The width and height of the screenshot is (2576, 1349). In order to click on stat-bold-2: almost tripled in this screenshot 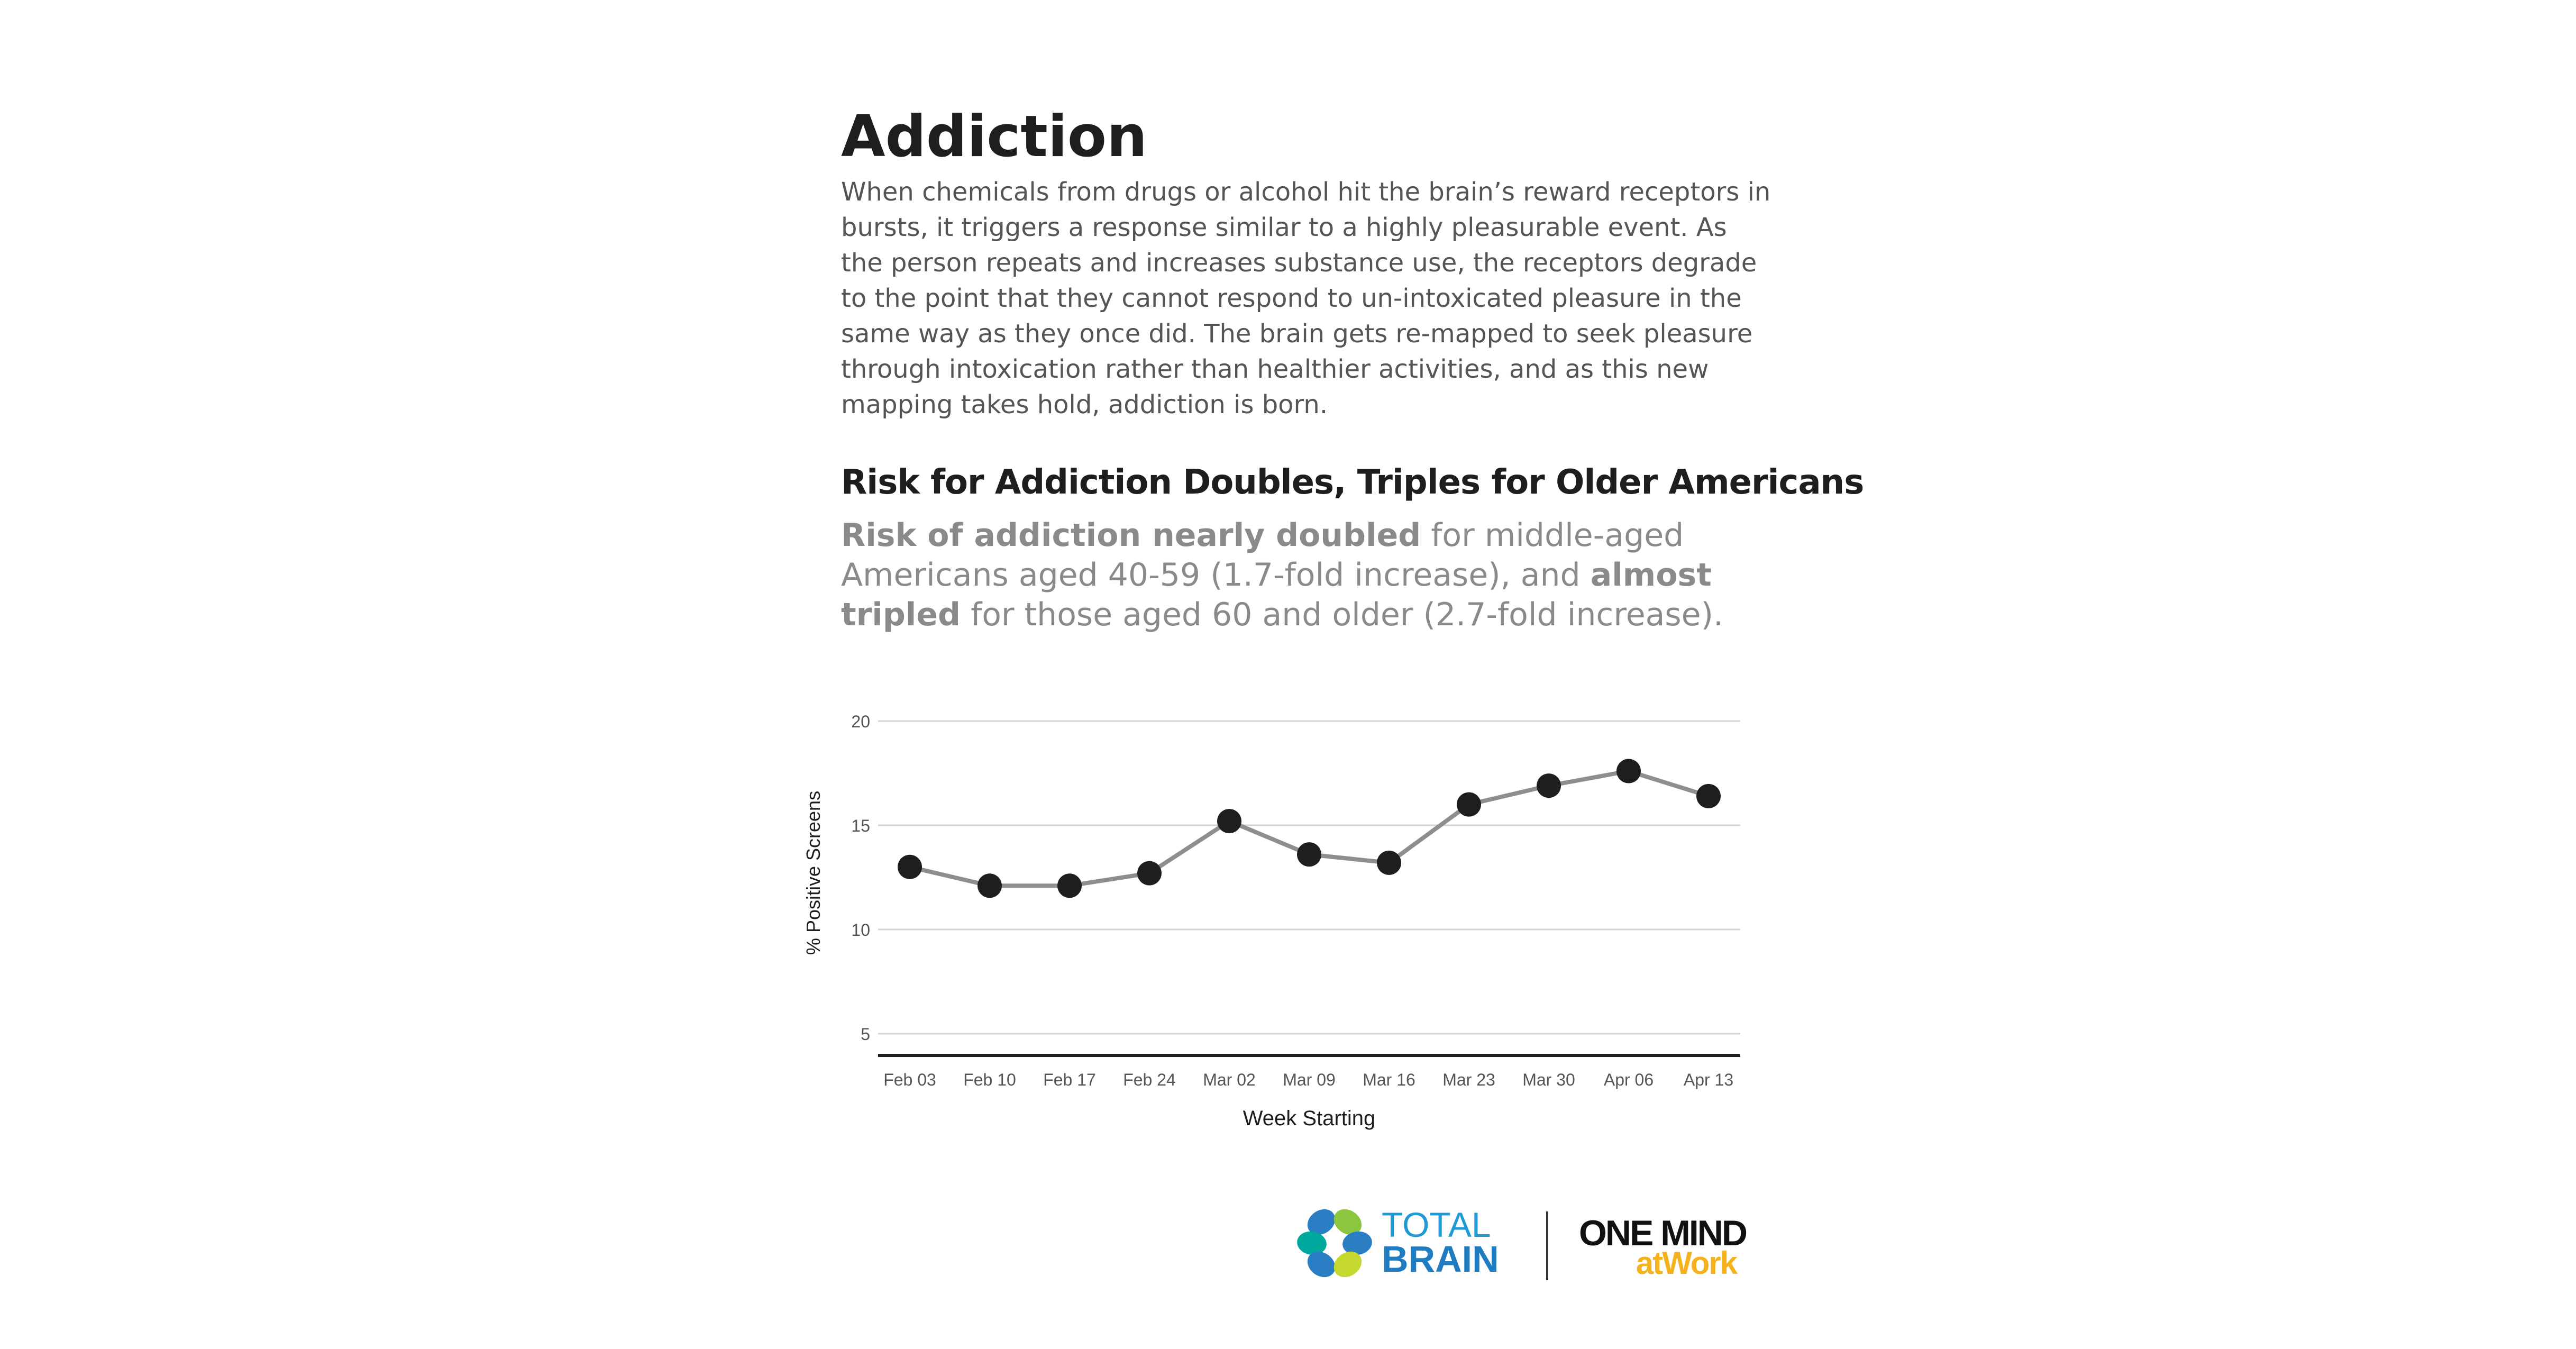, I will do `click(1276, 595)`.